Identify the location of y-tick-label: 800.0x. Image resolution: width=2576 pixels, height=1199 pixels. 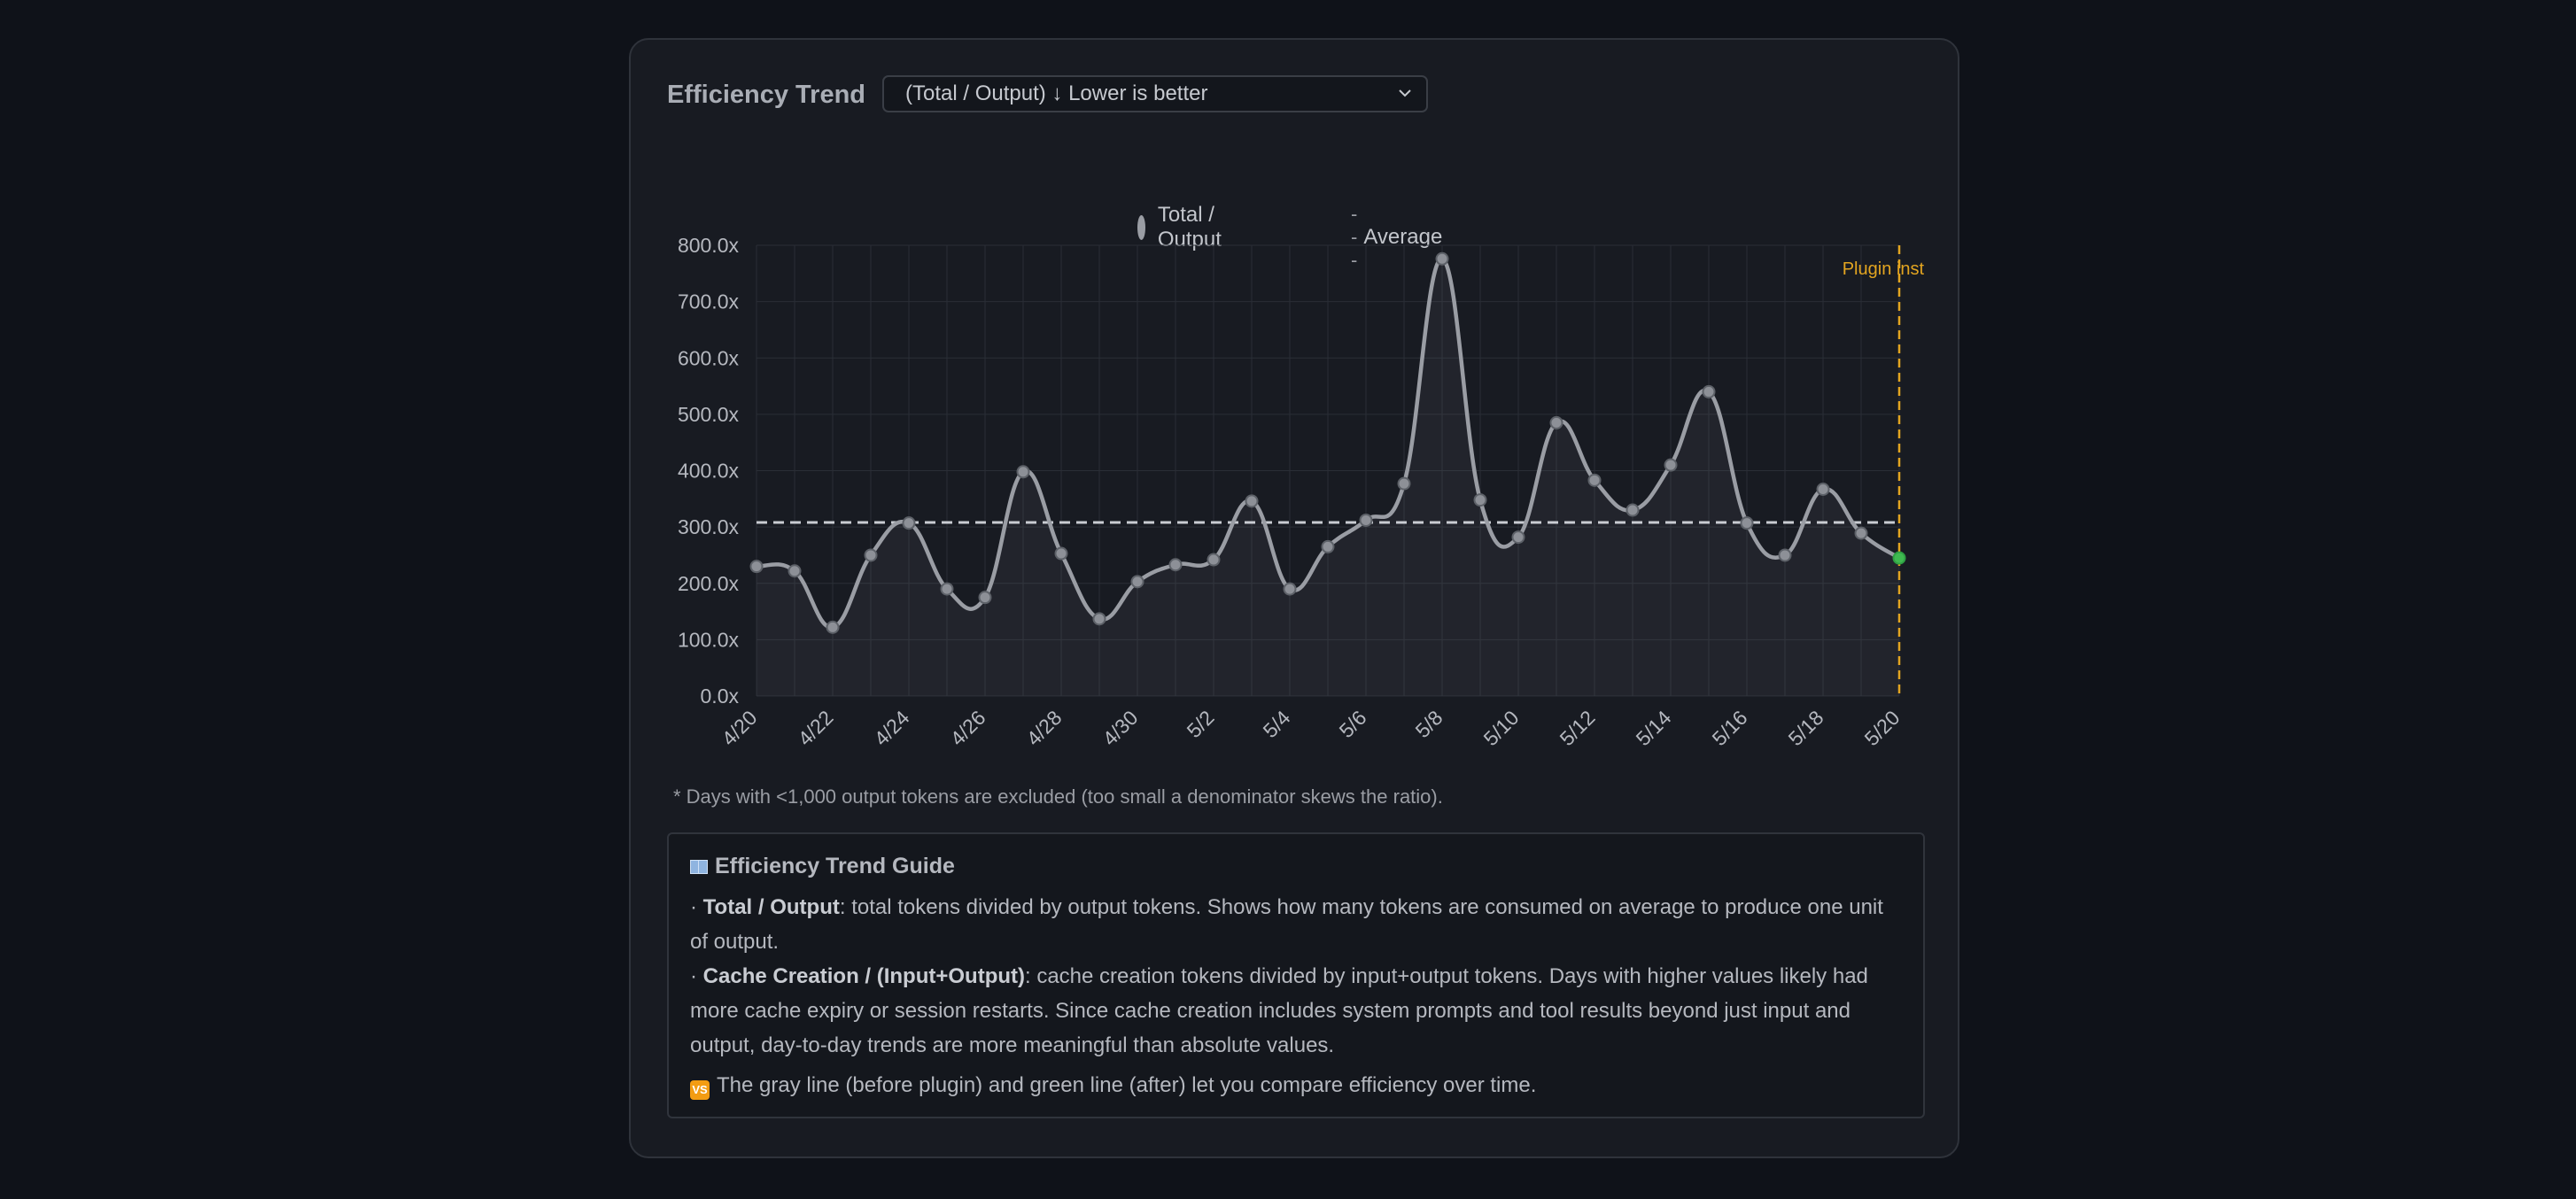
(709, 245).